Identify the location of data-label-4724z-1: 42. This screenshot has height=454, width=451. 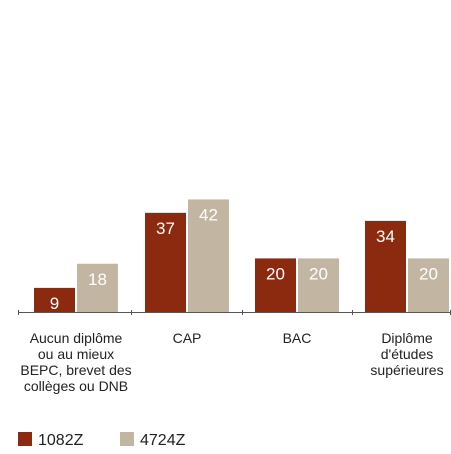
(208, 214).